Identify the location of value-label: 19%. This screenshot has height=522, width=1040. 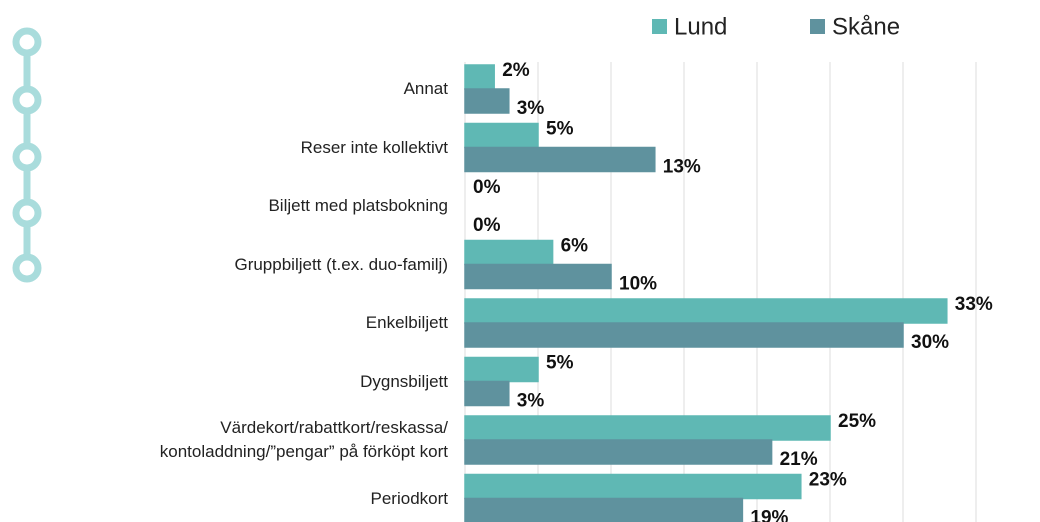
(769, 515).